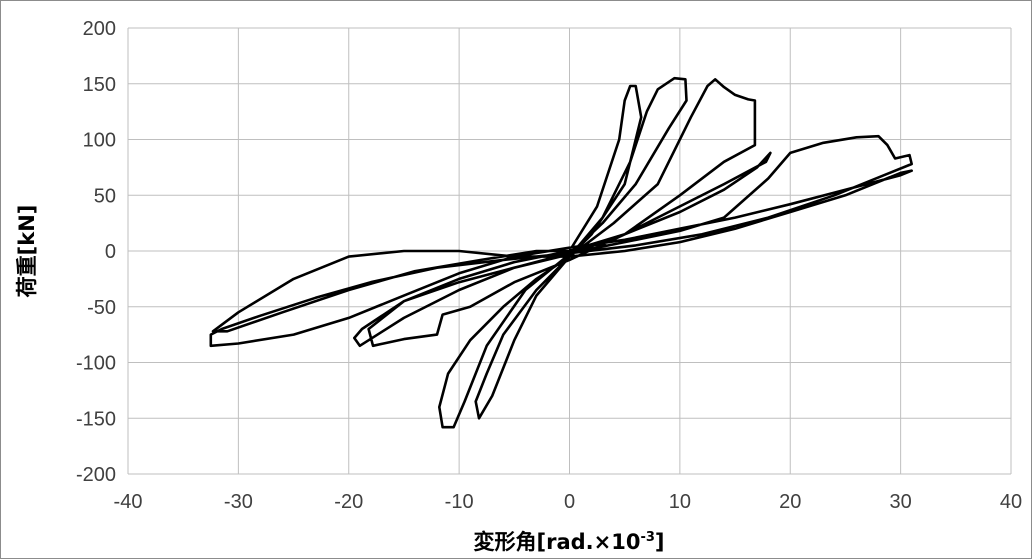 The image size is (1032, 559). Describe the element at coordinates (680, 502) in the screenshot. I see `x-tick-label: 10` at that location.